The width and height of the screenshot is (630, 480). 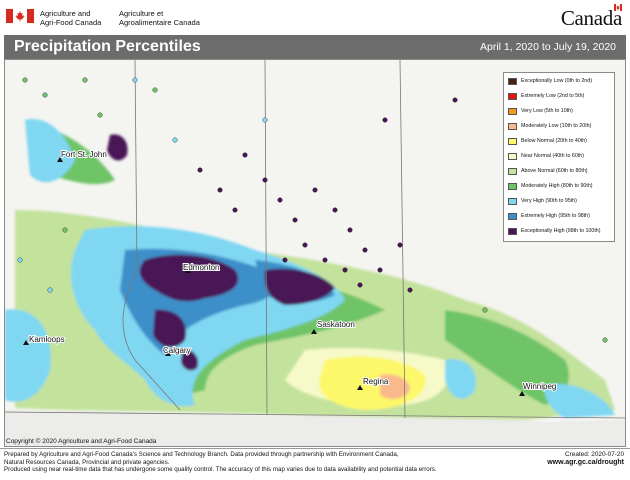 I want to click on drought-url-link: www.agr.gc.ca/drought, so click(x=585, y=462).